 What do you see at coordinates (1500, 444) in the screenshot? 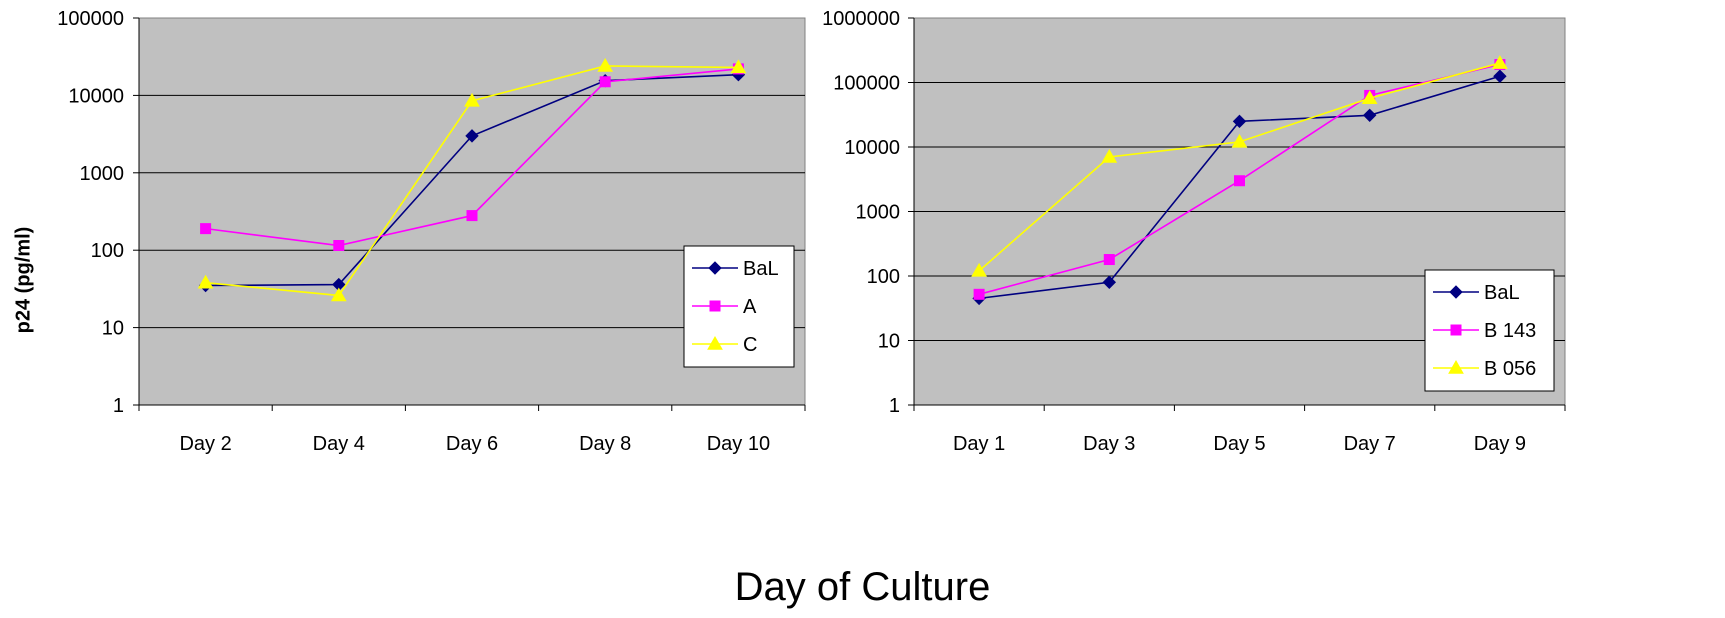
I see `x-tick-label: Day 9` at bounding box center [1500, 444].